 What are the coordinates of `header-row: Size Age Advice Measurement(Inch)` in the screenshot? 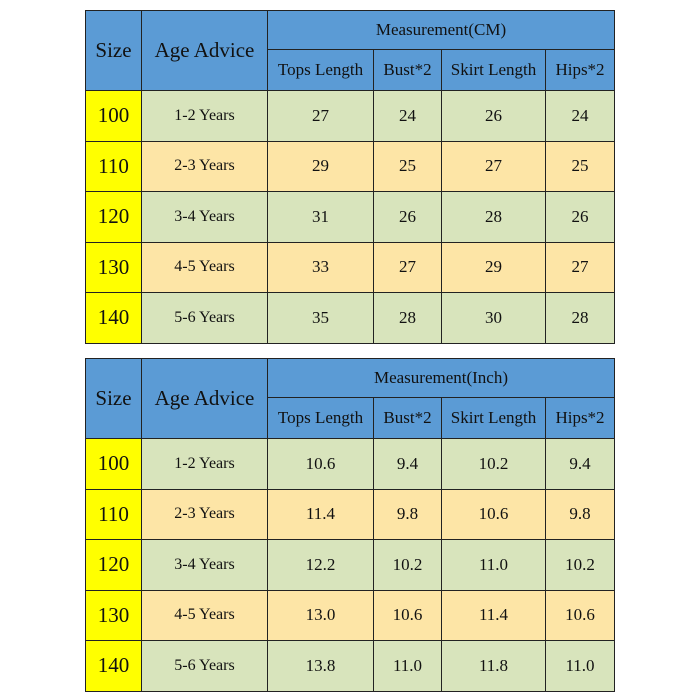 It's located at (350, 398).